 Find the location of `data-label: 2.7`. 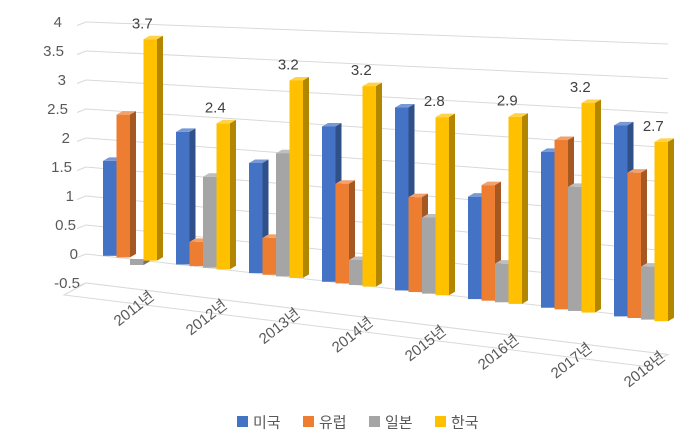

data-label: 2.7 is located at coordinates (653, 126).